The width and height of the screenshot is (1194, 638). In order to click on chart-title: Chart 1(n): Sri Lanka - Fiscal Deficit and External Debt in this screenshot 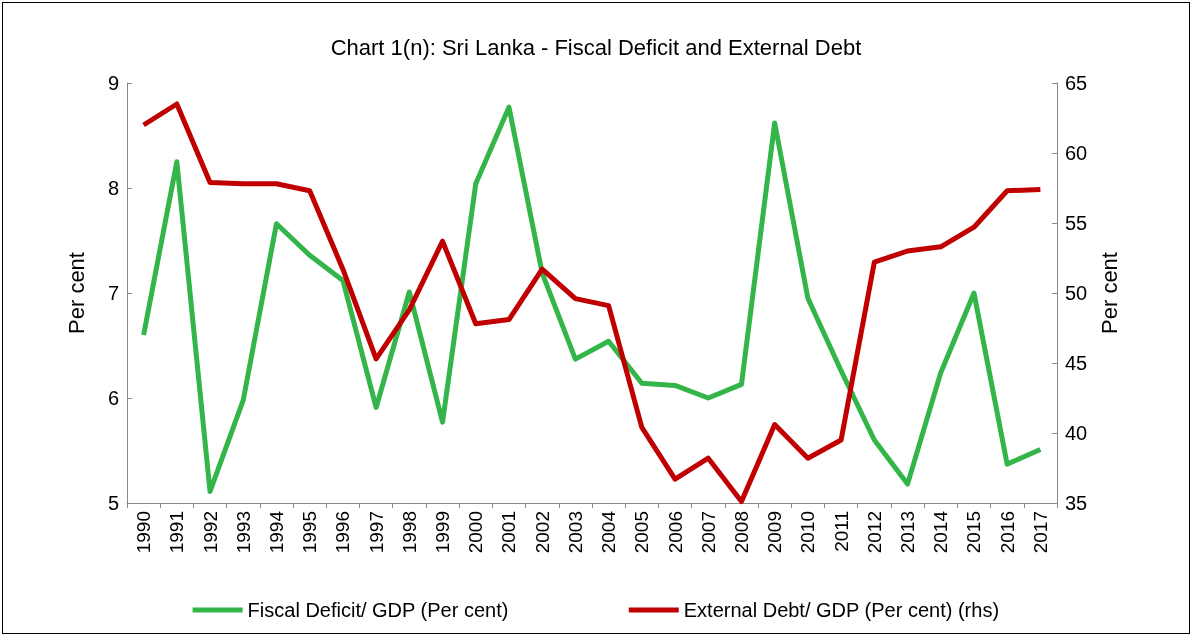, I will do `click(596, 47)`.